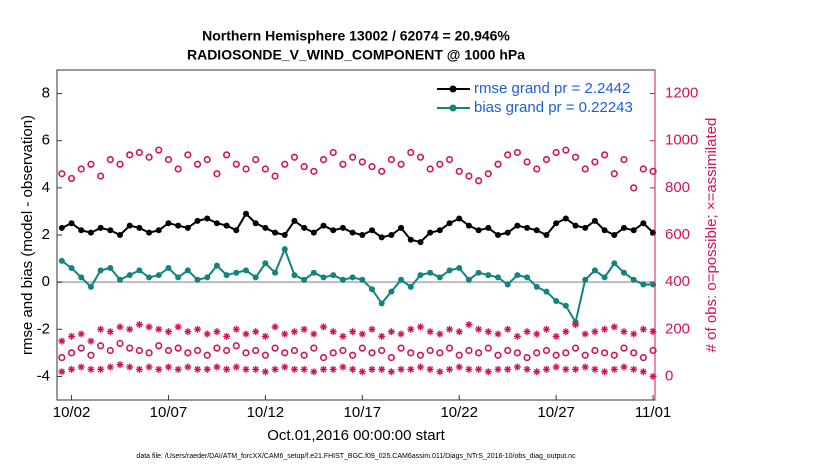 This screenshot has height=470, width=830. What do you see at coordinates (169, 412) in the screenshot?
I see `x-tick-label: 10/07` at bounding box center [169, 412].